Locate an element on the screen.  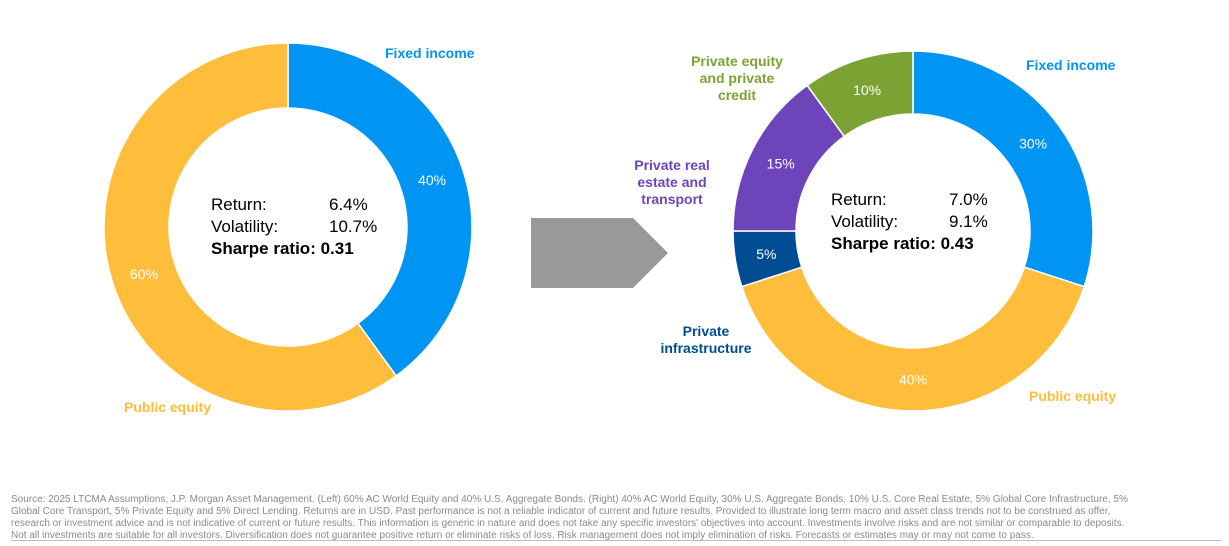
left-volatility-value: 10.7% is located at coordinates (353, 226).